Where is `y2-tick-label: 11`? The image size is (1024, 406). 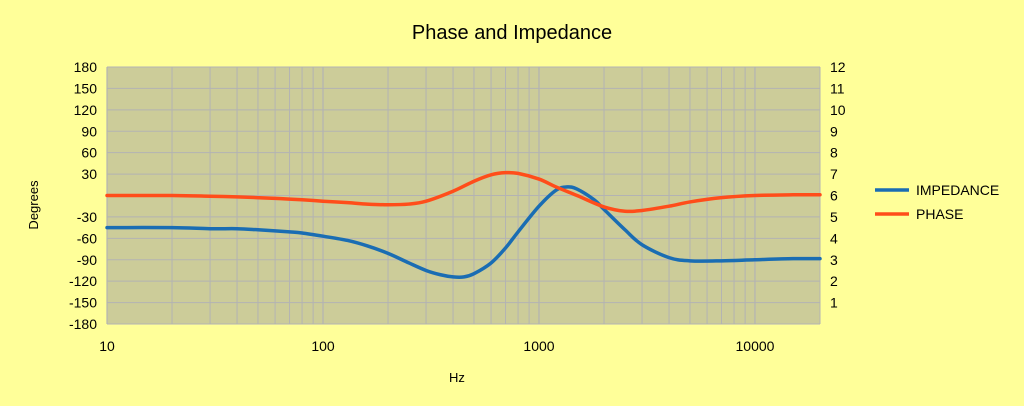 y2-tick-label: 11 is located at coordinates (837, 88).